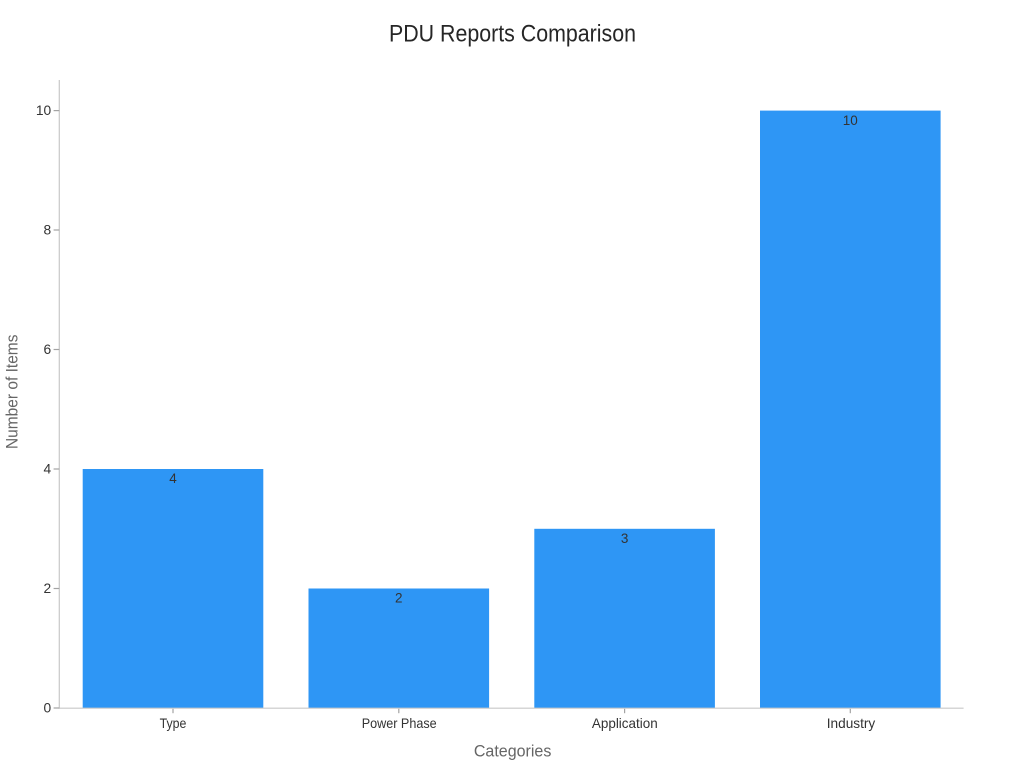 The image size is (1024, 773). What do you see at coordinates (513, 751) in the screenshot?
I see `svg-text: Categories` at bounding box center [513, 751].